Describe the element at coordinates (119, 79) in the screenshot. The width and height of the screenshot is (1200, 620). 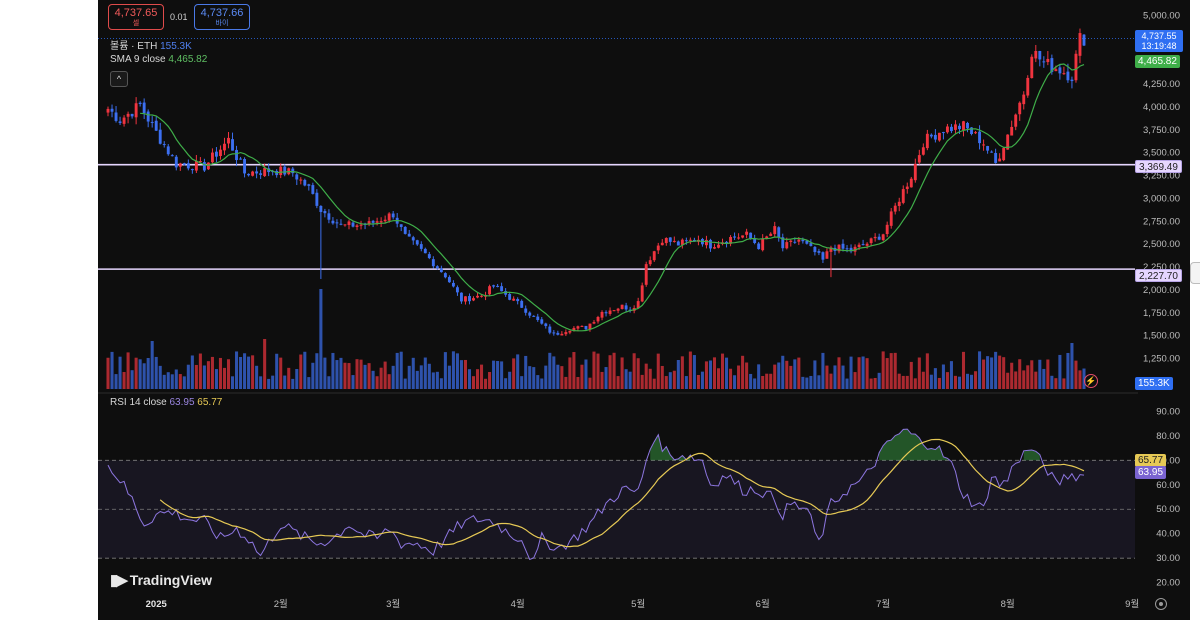
I see `collapse-legend-button: ^` at that location.